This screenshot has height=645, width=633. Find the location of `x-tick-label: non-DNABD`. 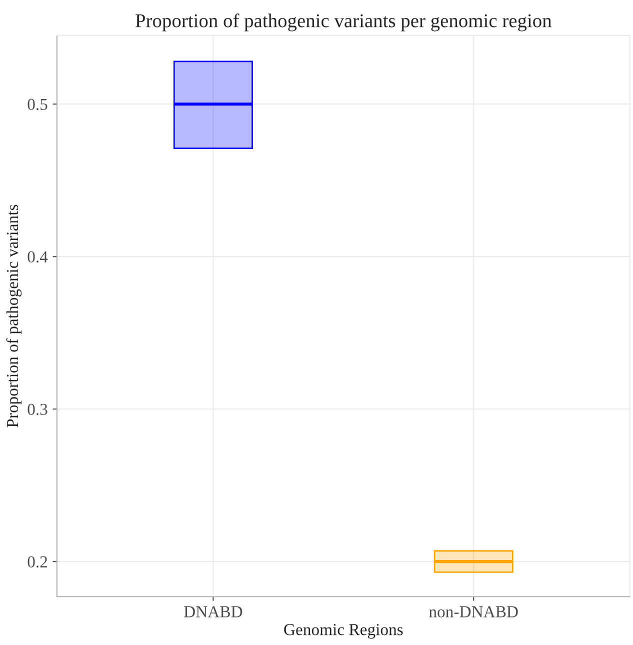

x-tick-label: non-DNABD is located at coordinates (473, 612).